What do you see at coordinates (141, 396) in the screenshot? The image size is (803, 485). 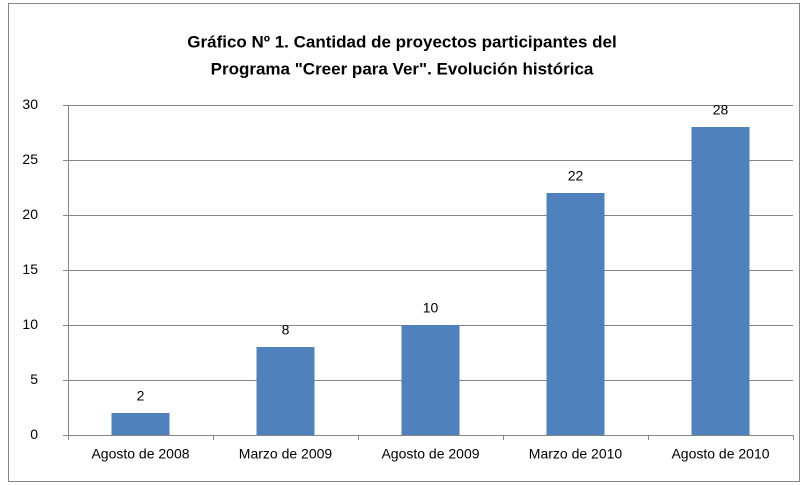 I see `data-label: 2` at bounding box center [141, 396].